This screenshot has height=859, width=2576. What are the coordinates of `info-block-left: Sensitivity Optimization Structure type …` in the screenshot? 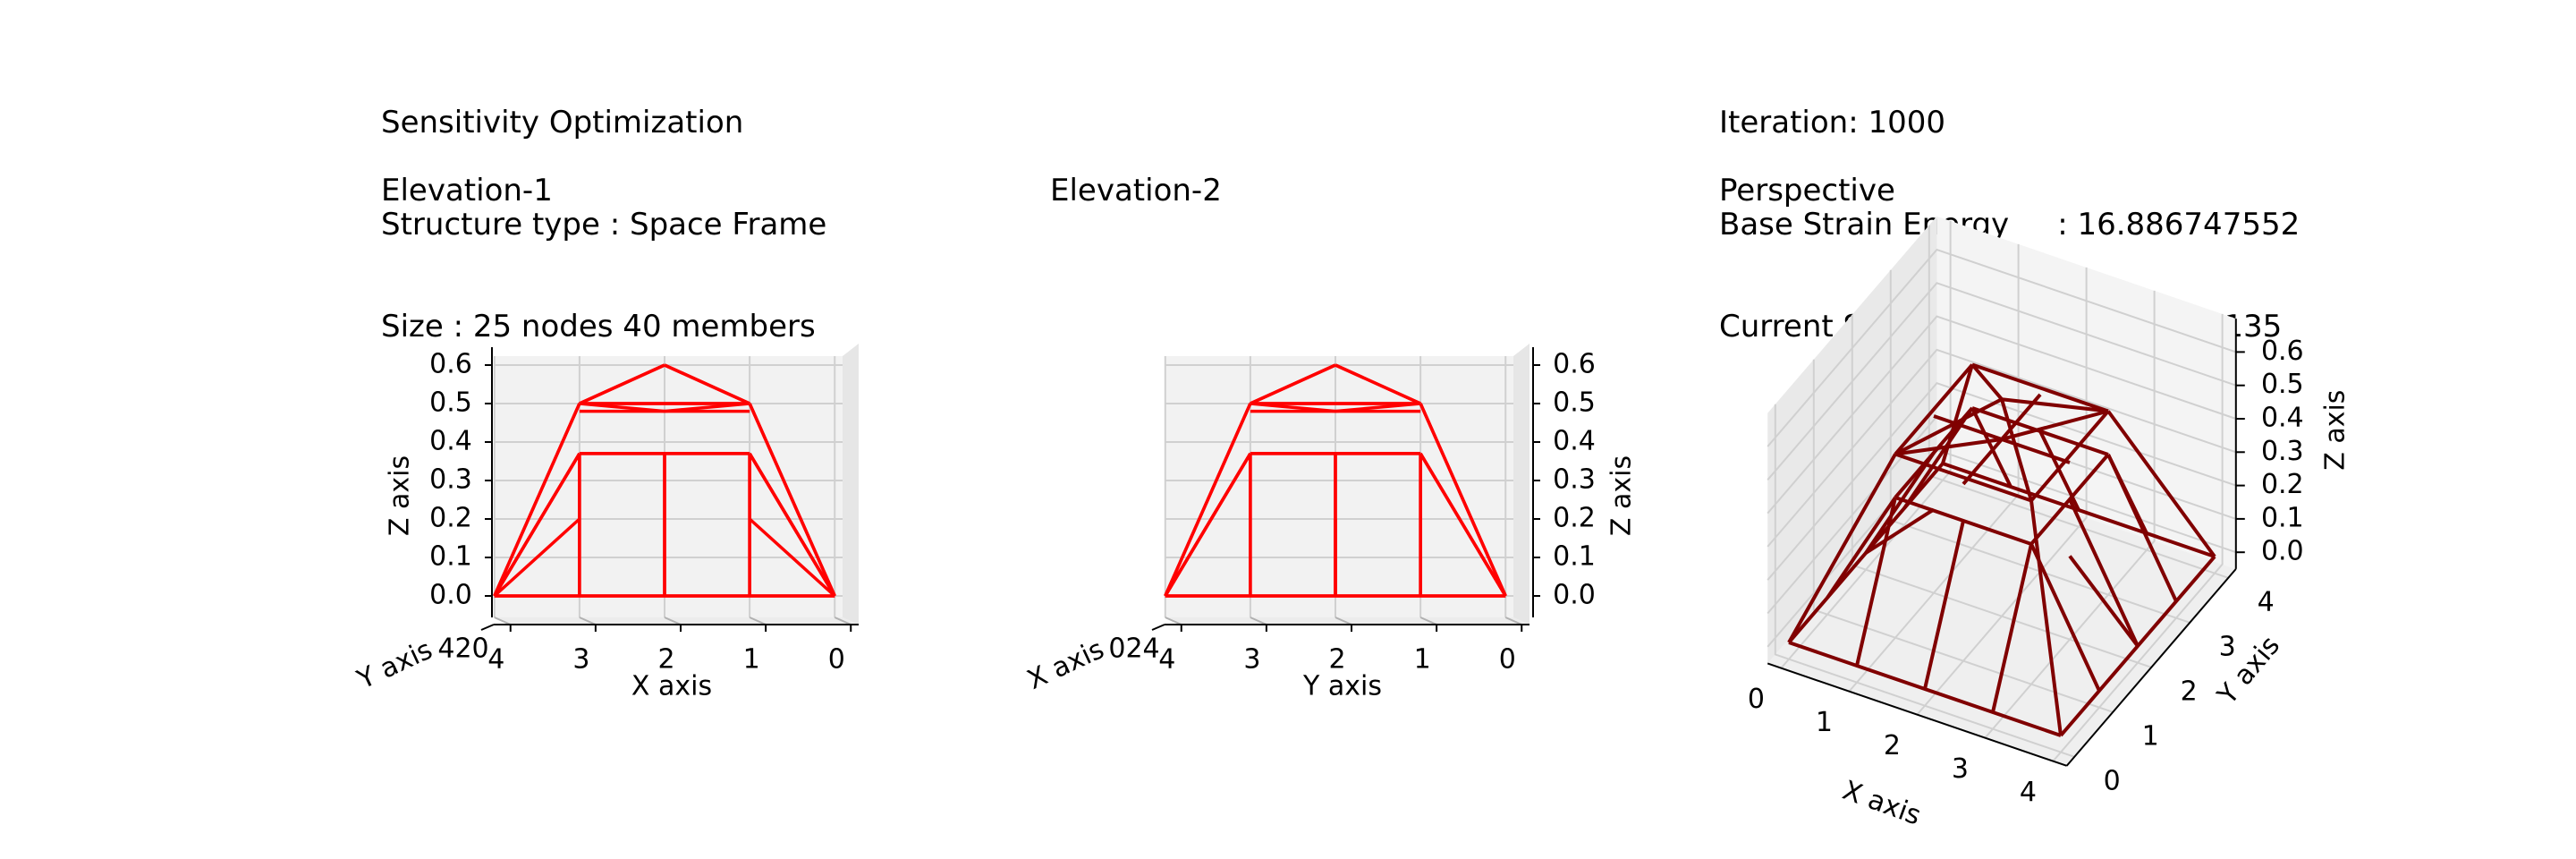 It's located at (603, 208).